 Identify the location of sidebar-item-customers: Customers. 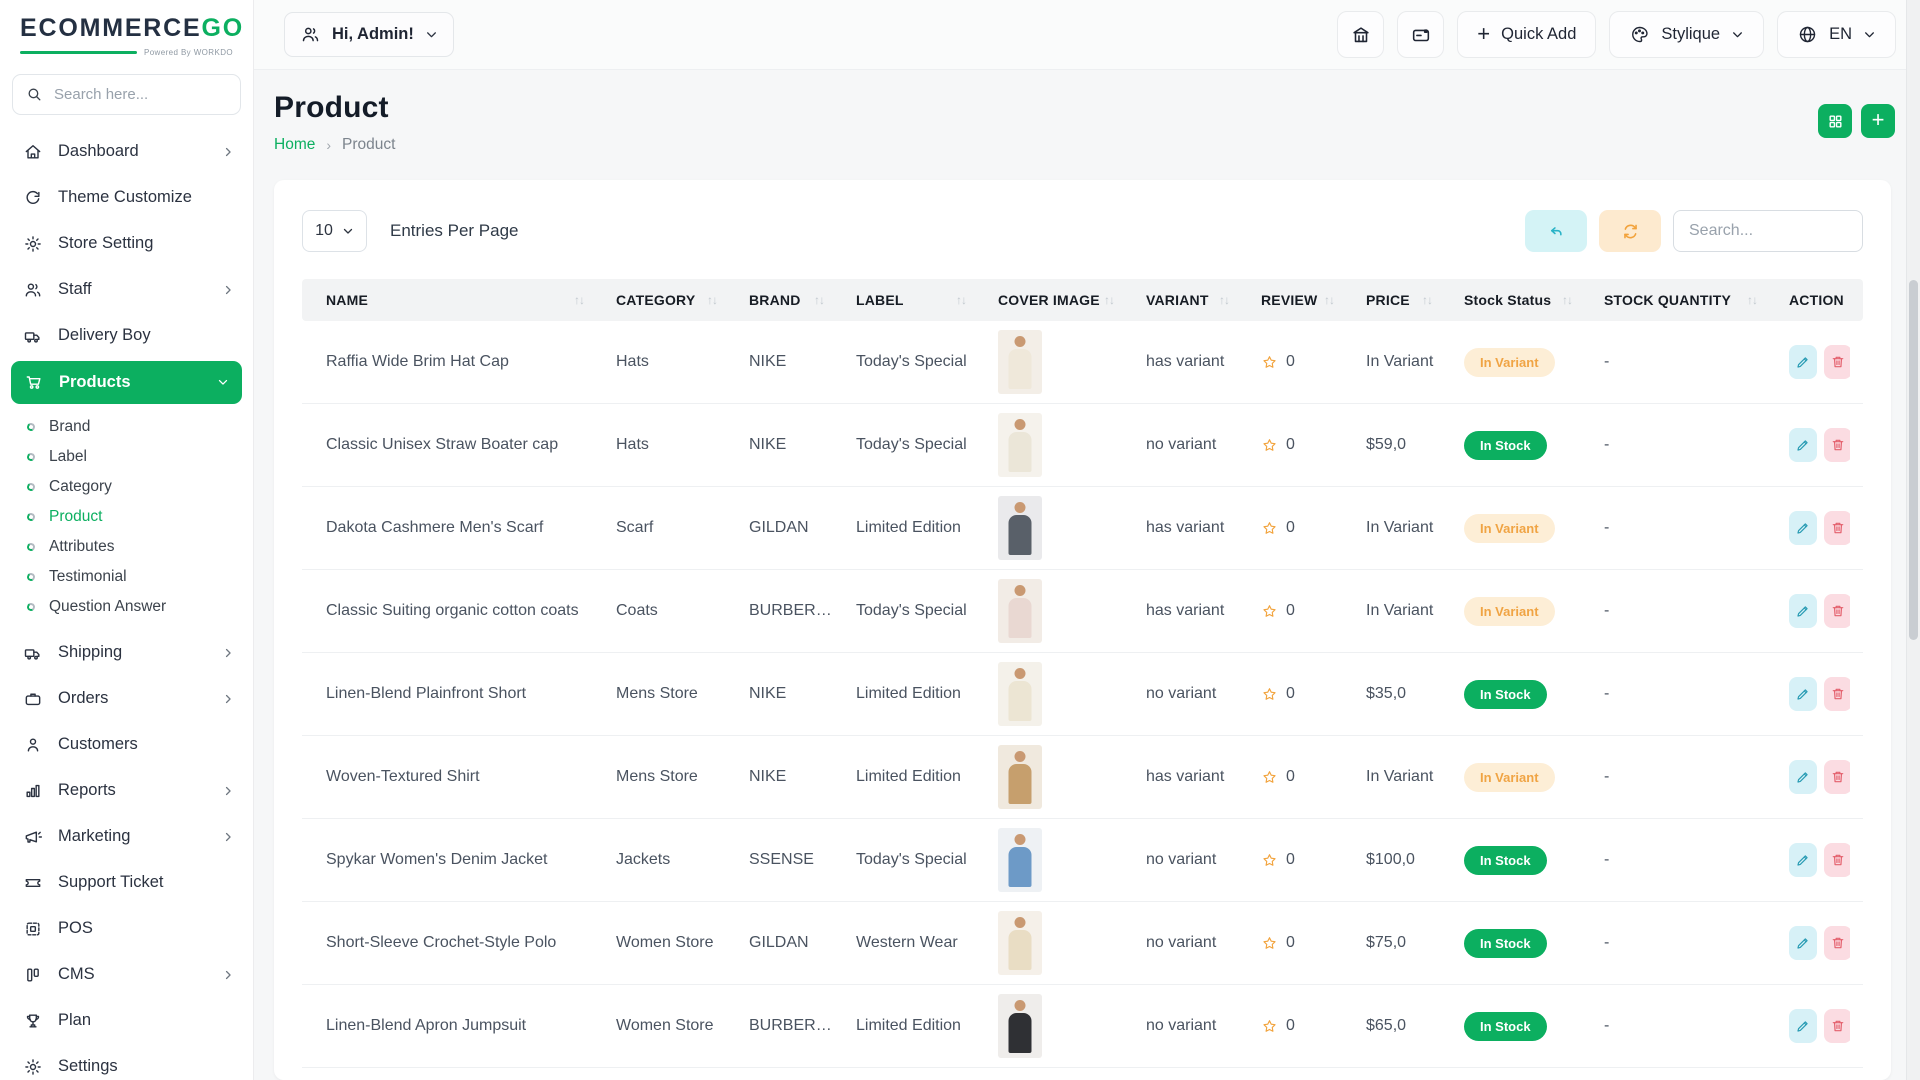
(126, 745).